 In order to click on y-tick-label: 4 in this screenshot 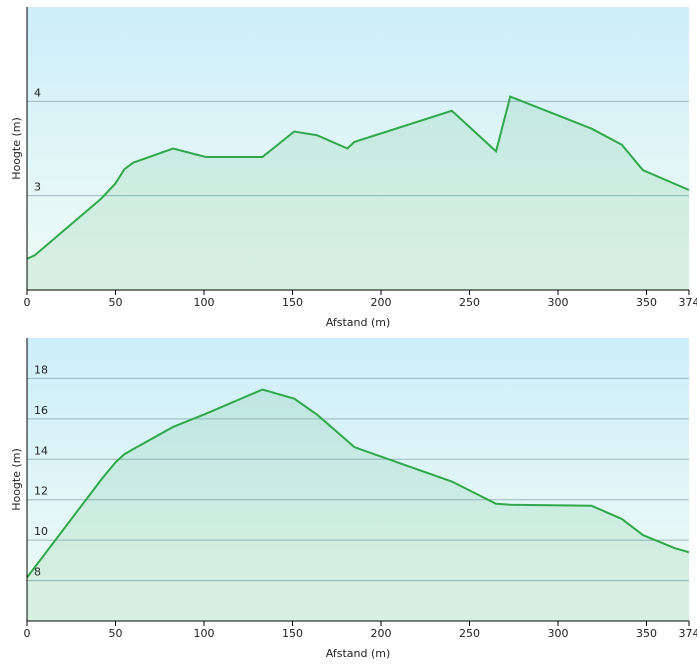, I will do `click(37, 92)`.